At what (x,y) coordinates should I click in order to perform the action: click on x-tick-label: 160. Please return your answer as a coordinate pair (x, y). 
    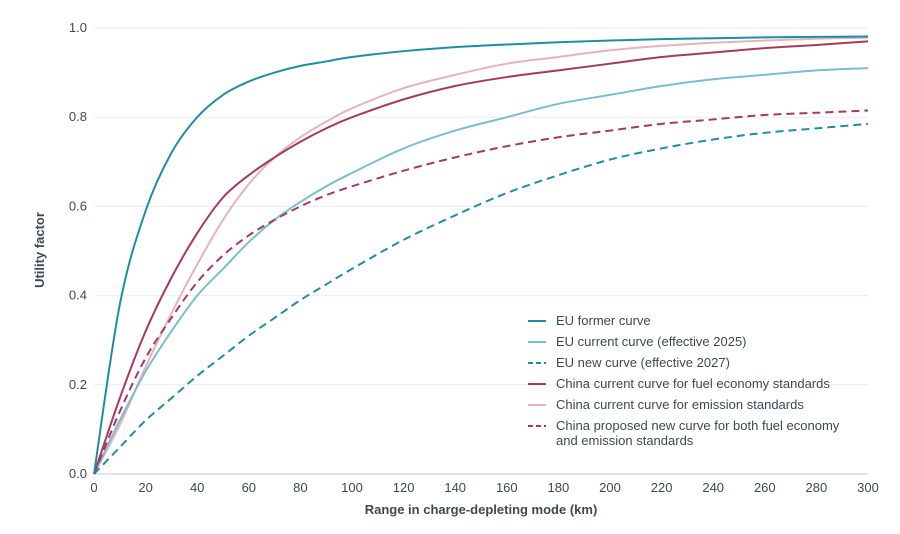
    Looking at the image, I should click on (507, 487).